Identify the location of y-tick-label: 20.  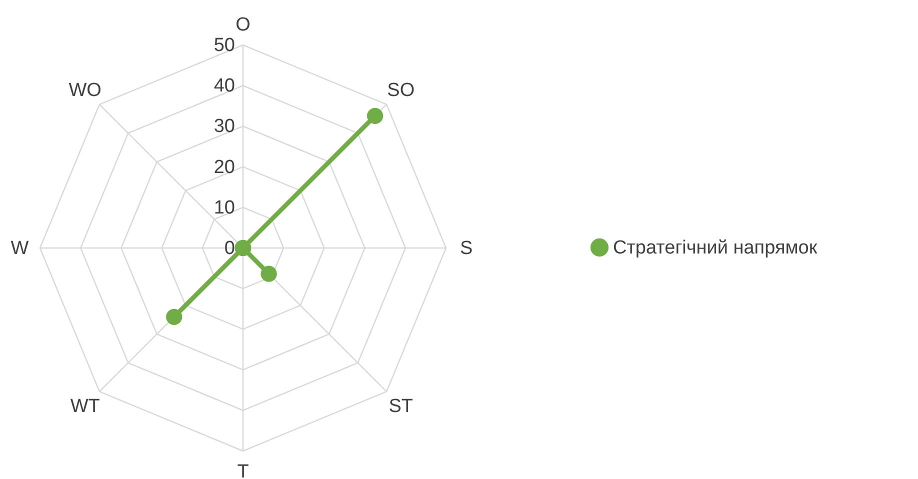
(224, 167).